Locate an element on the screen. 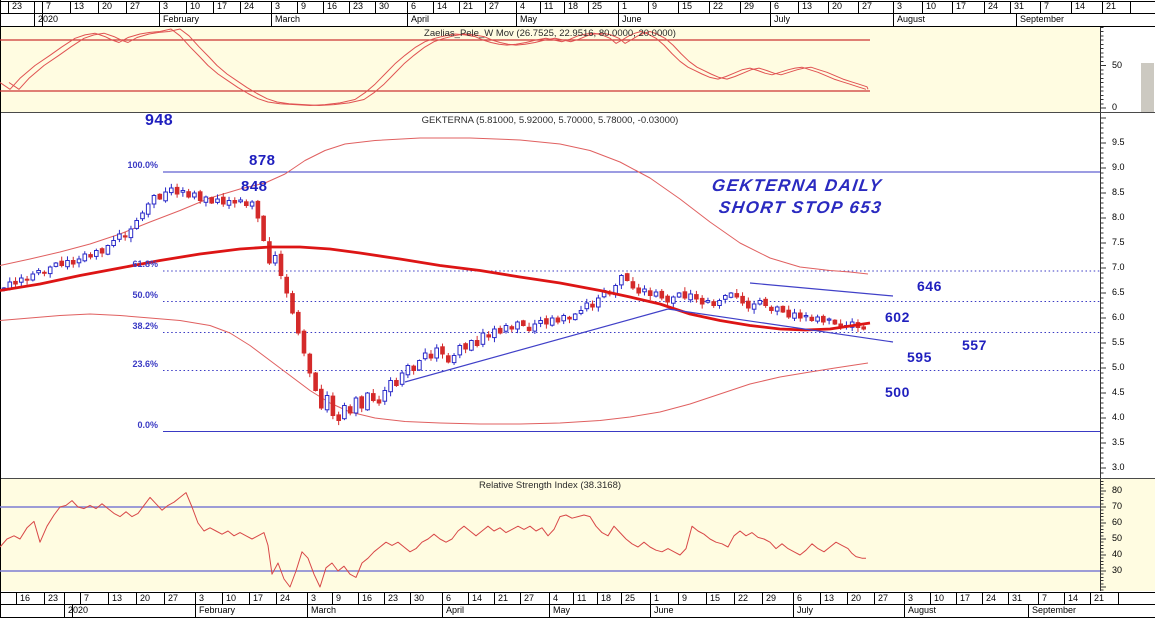 This screenshot has width=1155, height=618. annotation-text: 595 is located at coordinates (919, 357).